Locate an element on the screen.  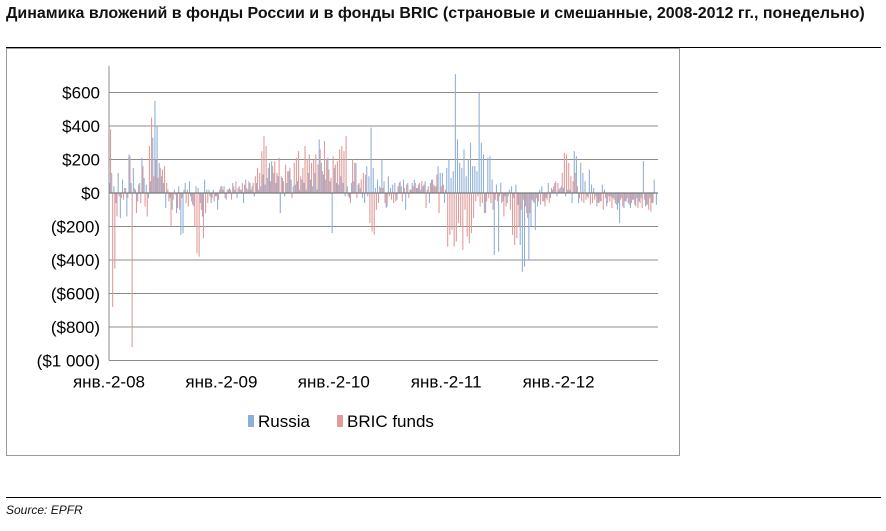
y-tick-label: ($1 000) is located at coordinates (68, 361).